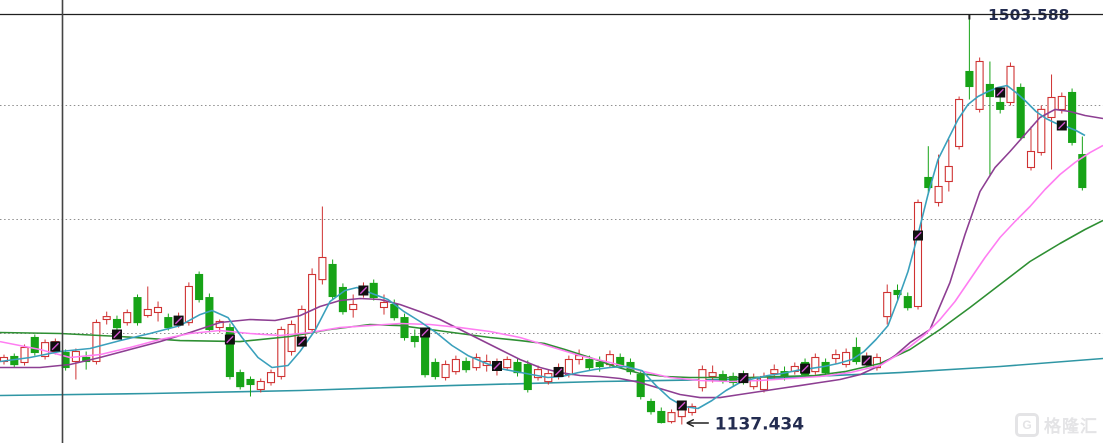  What do you see at coordinates (1071, 426) in the screenshot?
I see `watermark-text: 格隆汇` at bounding box center [1071, 426].